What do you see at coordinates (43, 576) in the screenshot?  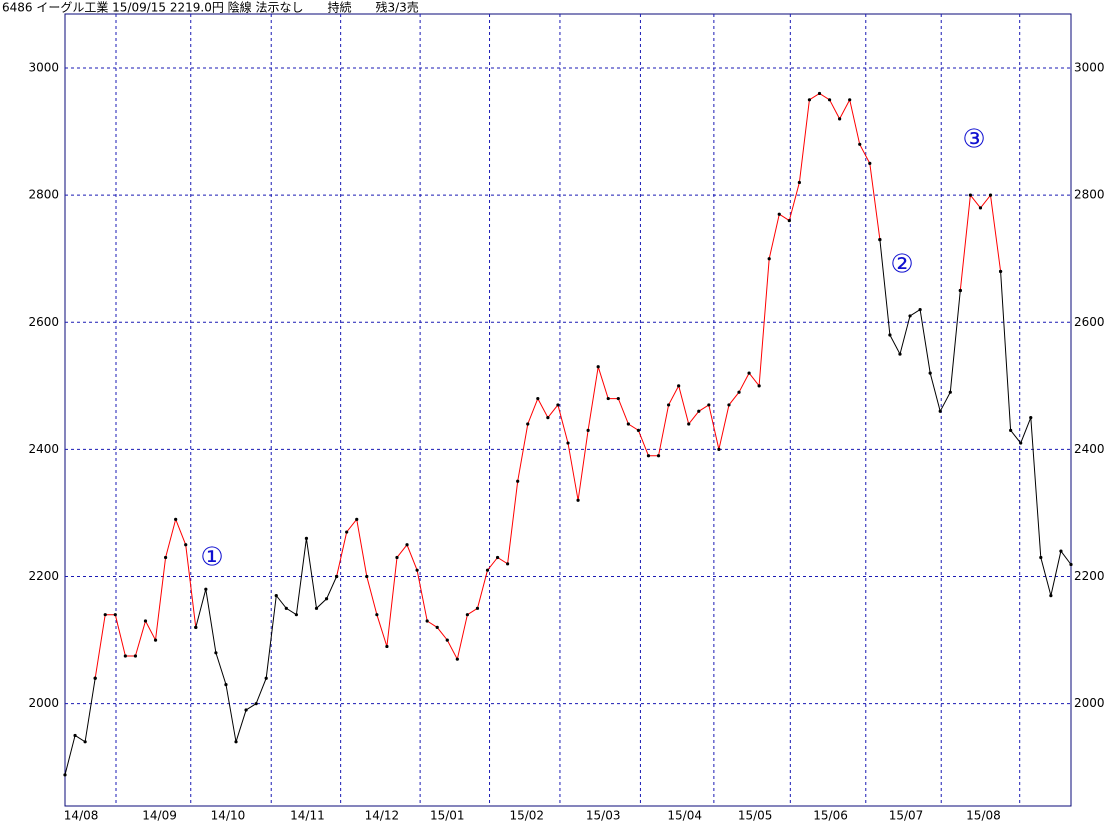 I see `y-tick-label: 2200` at bounding box center [43, 576].